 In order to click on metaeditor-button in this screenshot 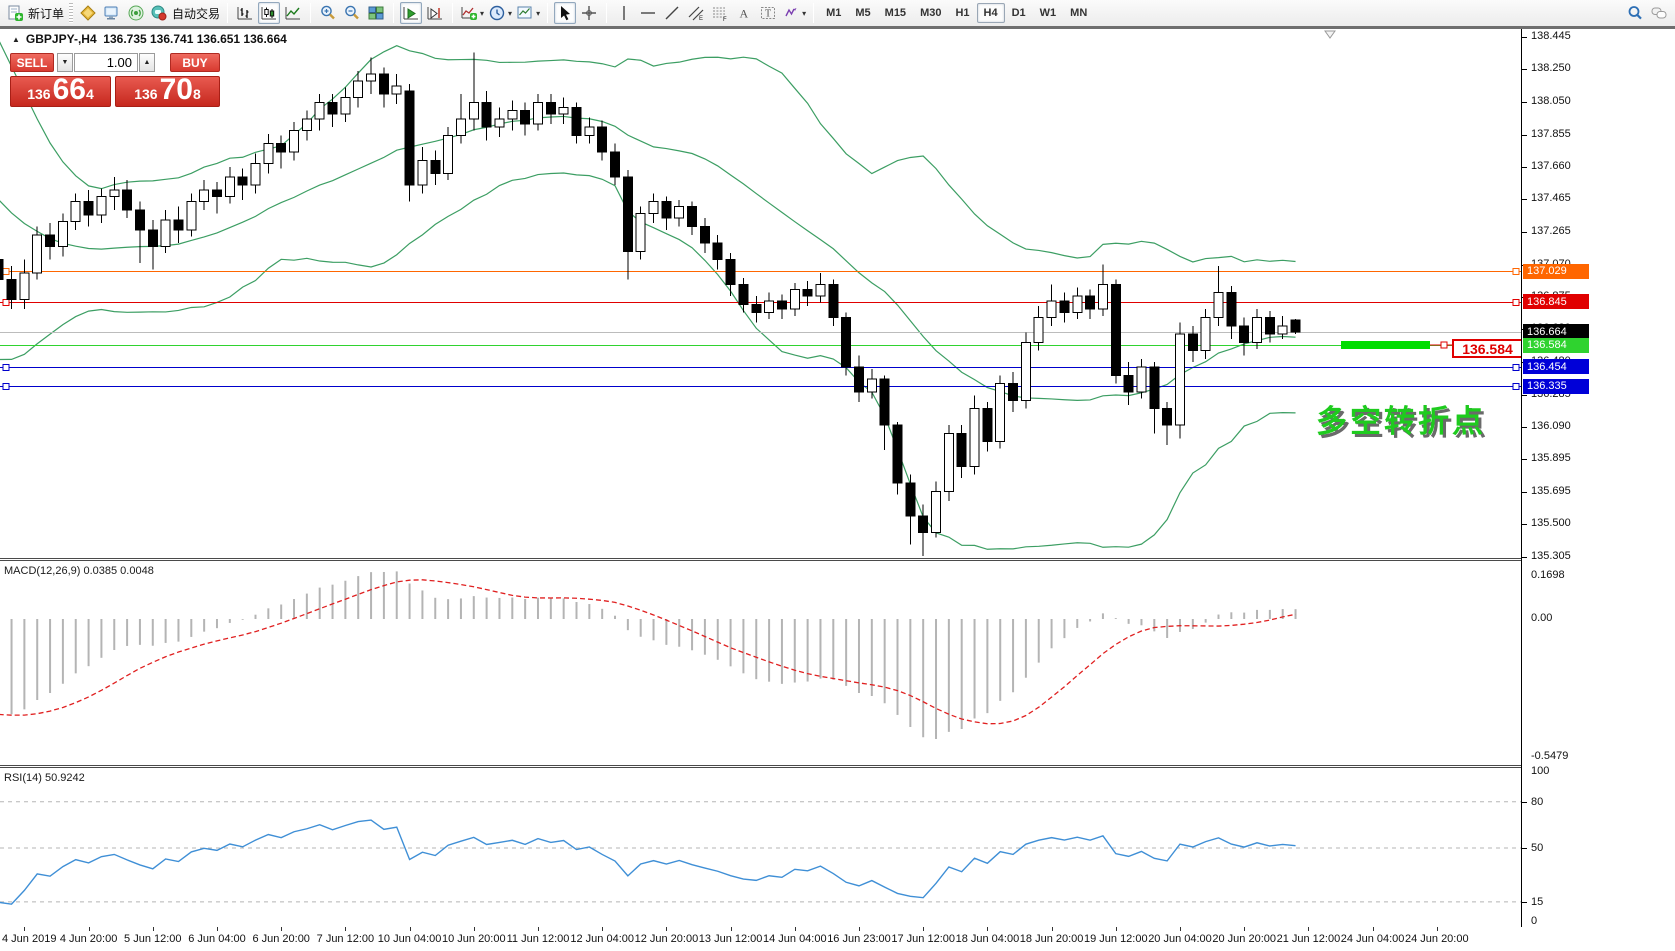, I will do `click(88, 13)`.